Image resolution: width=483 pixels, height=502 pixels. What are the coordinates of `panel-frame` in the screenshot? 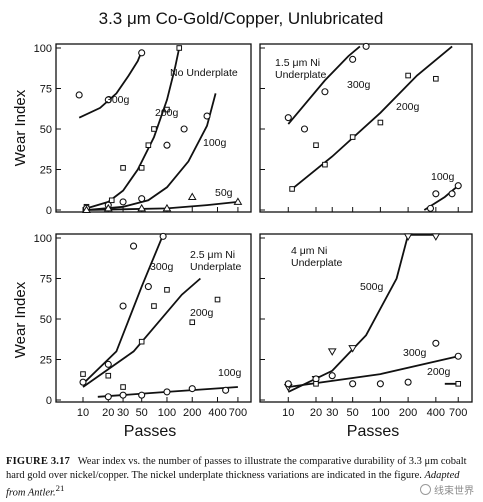 It's located at (153, 318).